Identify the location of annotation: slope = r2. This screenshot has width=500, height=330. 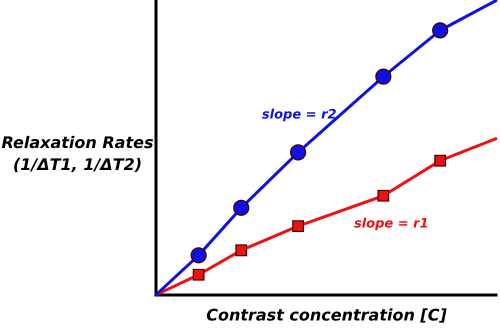
(299, 114).